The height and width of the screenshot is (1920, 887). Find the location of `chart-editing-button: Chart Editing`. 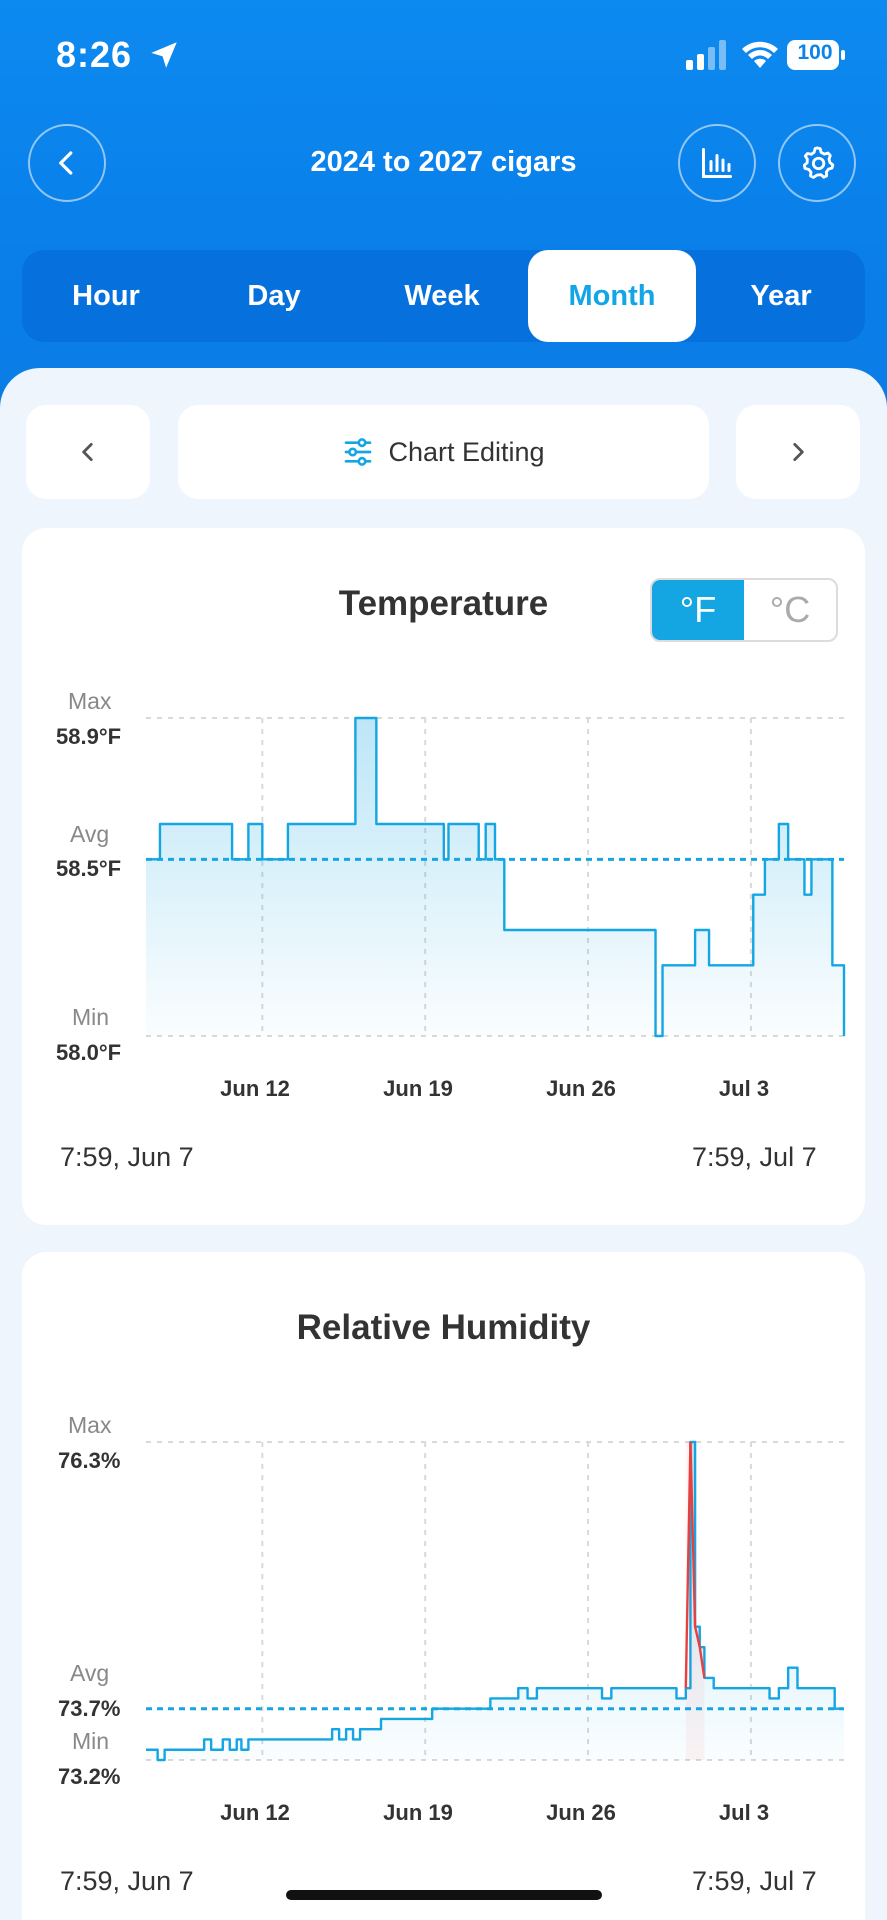

chart-editing-button: Chart Editing is located at coordinates (443, 452).